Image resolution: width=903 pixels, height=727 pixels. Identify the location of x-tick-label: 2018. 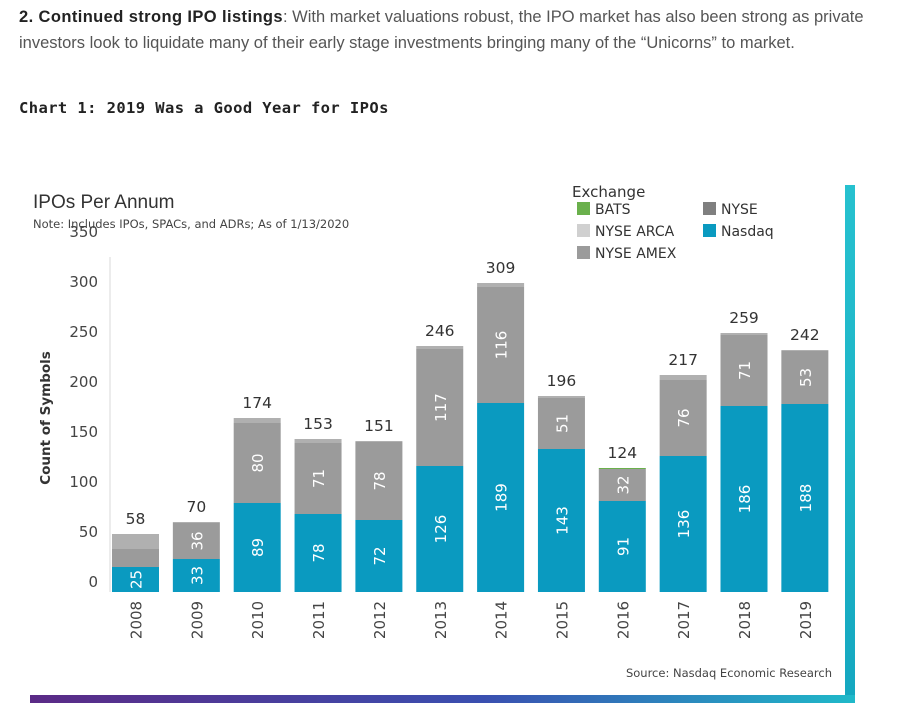
(745, 620).